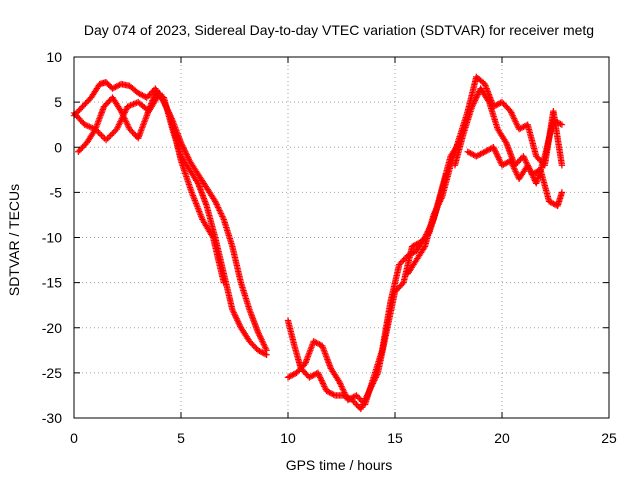 The image size is (640, 480). I want to click on y-tick-label: -10, so click(52, 238).